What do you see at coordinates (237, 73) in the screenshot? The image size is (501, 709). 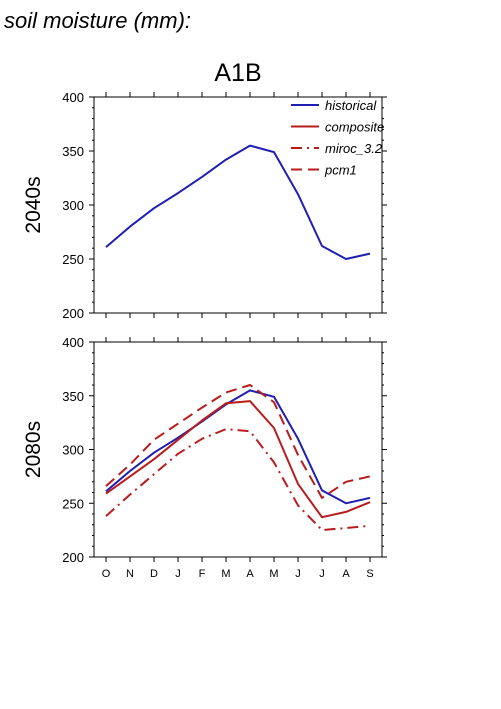 I see `scenario-title: A1B` at bounding box center [237, 73].